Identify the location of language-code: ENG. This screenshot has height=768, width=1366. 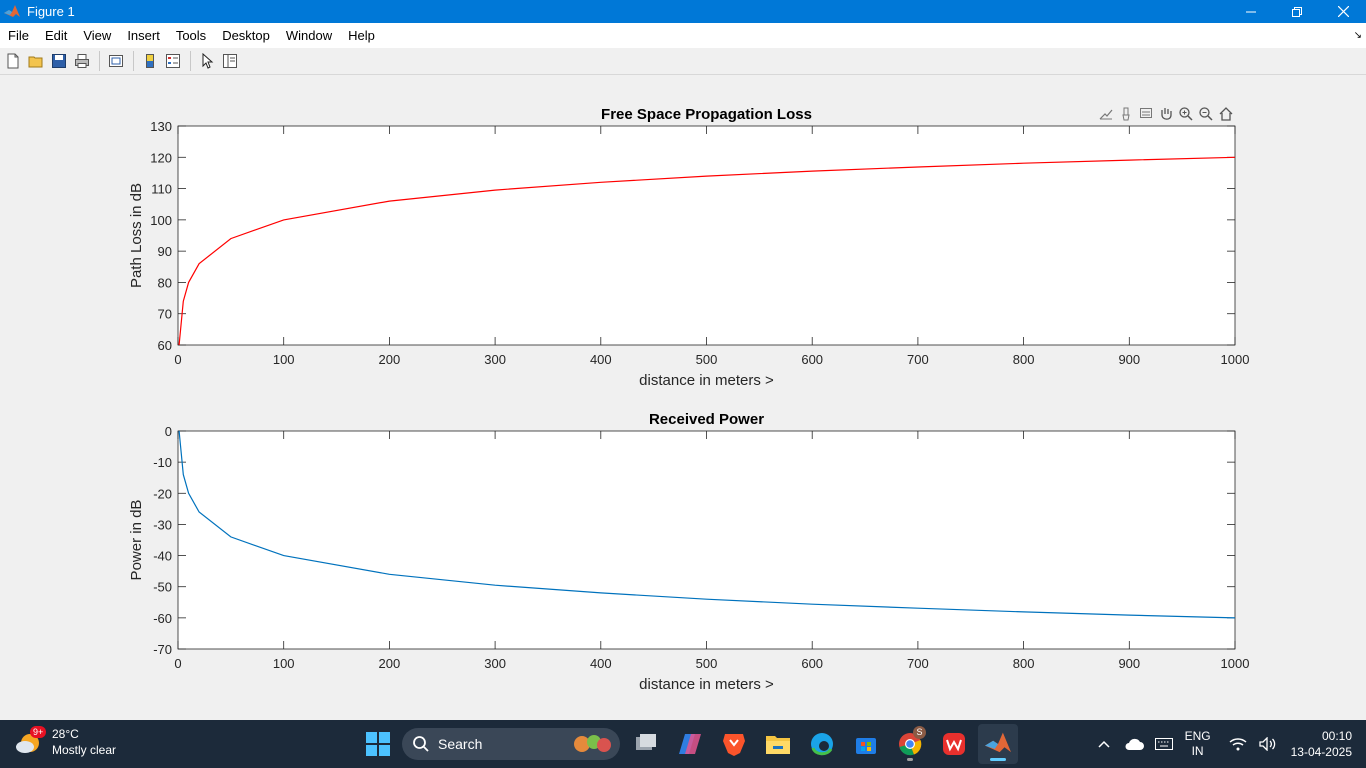
(1197, 736).